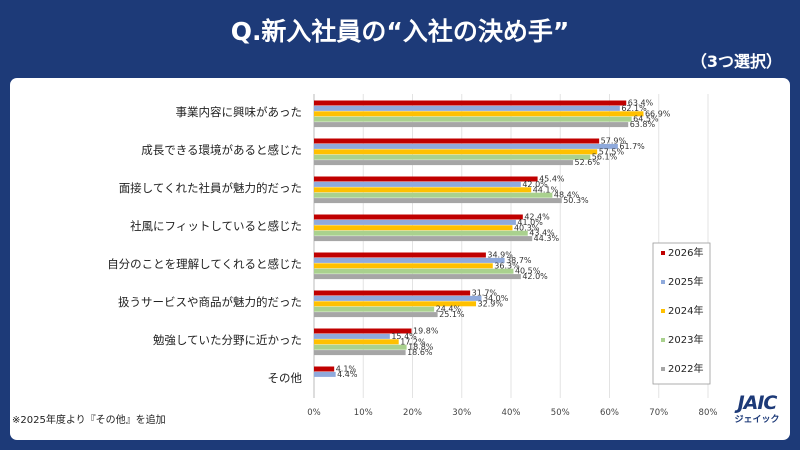 The width and height of the screenshot is (800, 450). I want to click on value-label: 62.1%, so click(634, 108).